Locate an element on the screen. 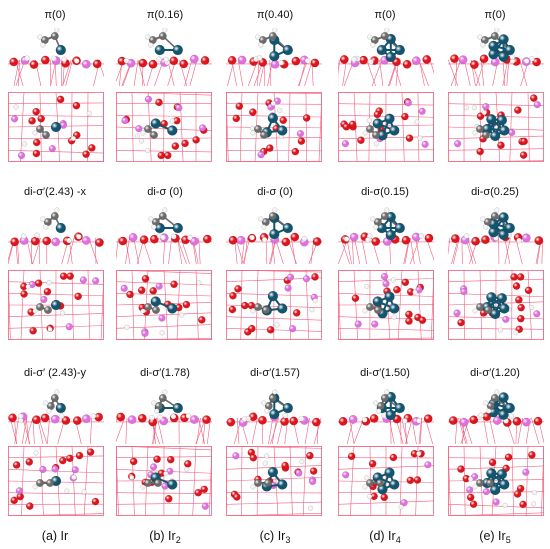 The image size is (550, 549). side-view-r3-c2 is located at coordinates (164, 415).